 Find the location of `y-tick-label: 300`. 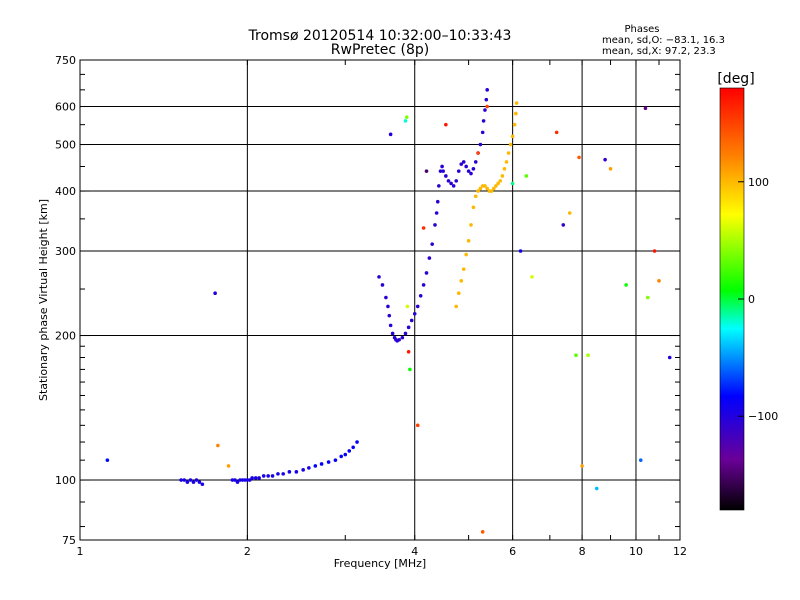

y-tick-label: 300 is located at coordinates (65, 251).